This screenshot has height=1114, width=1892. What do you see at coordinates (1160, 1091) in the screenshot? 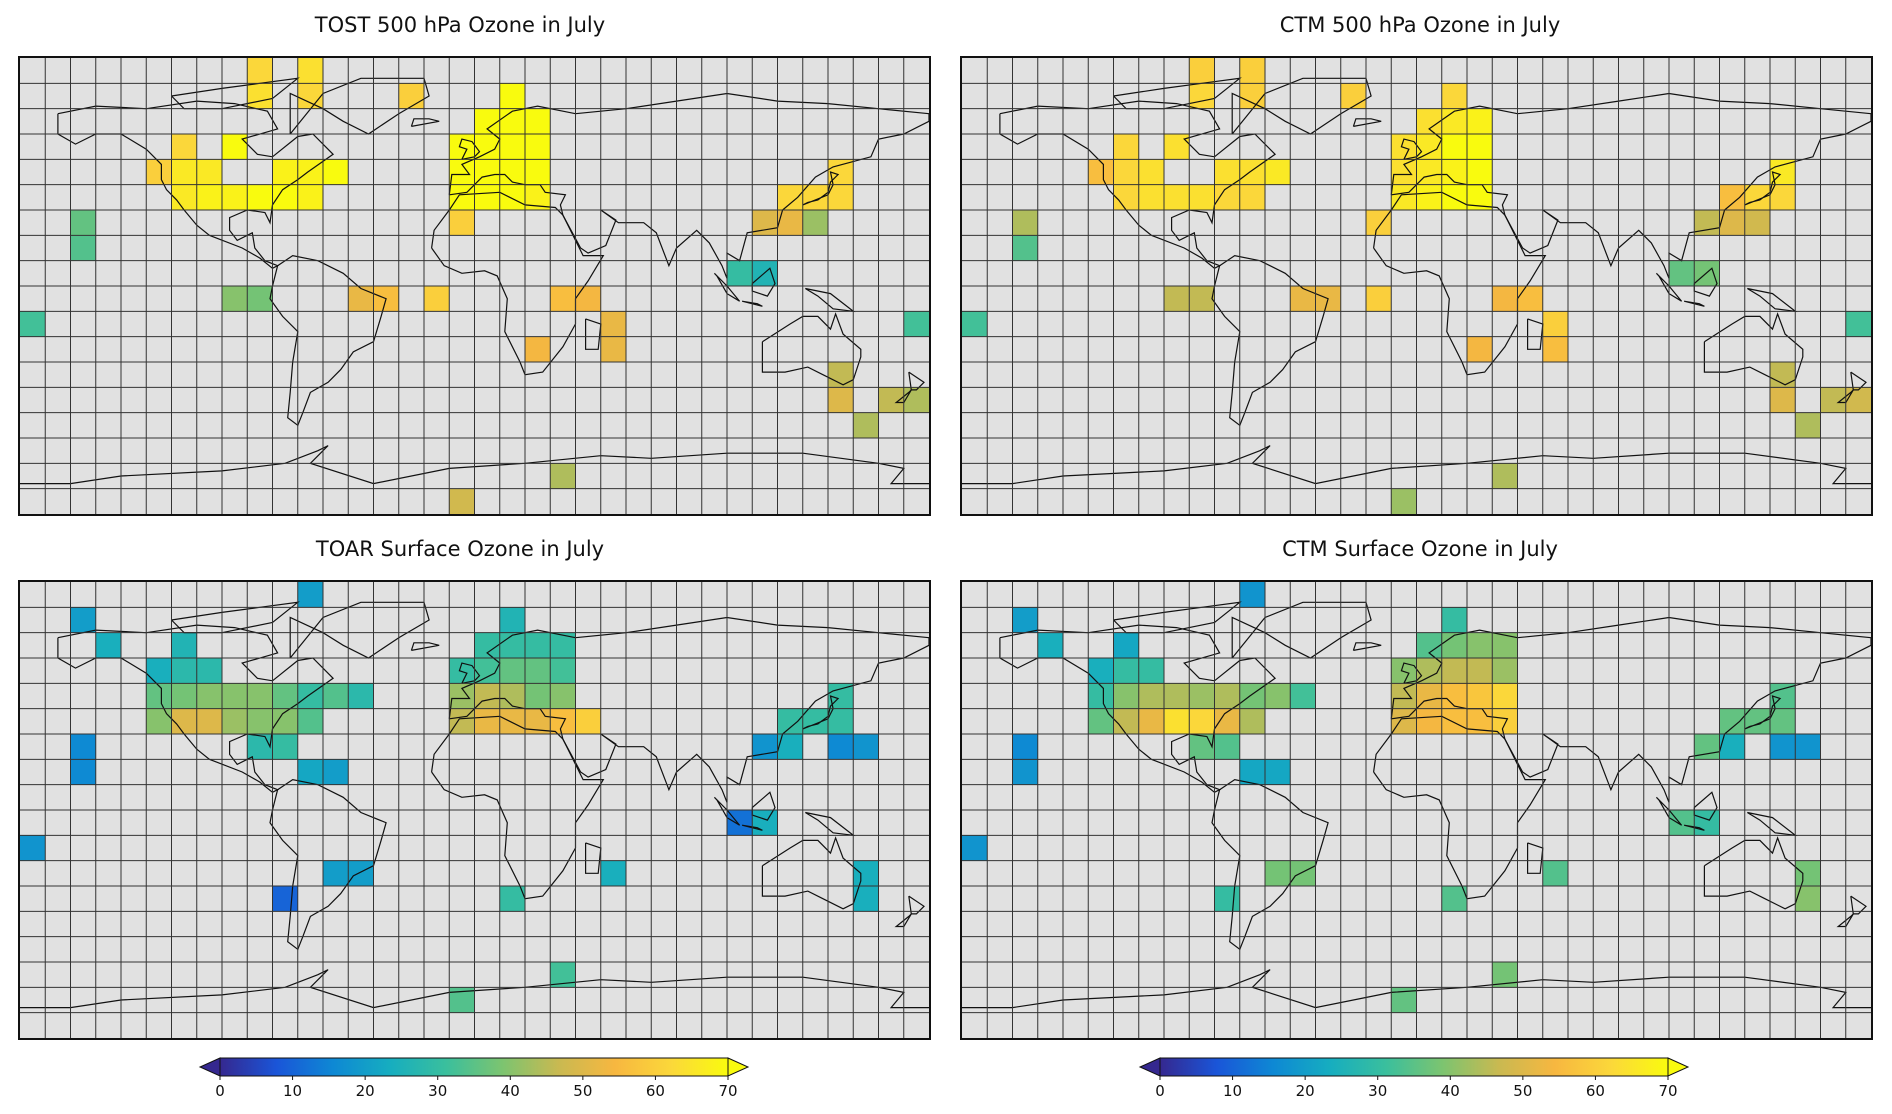
I see `colorbar-tick-label: 0` at bounding box center [1160, 1091].